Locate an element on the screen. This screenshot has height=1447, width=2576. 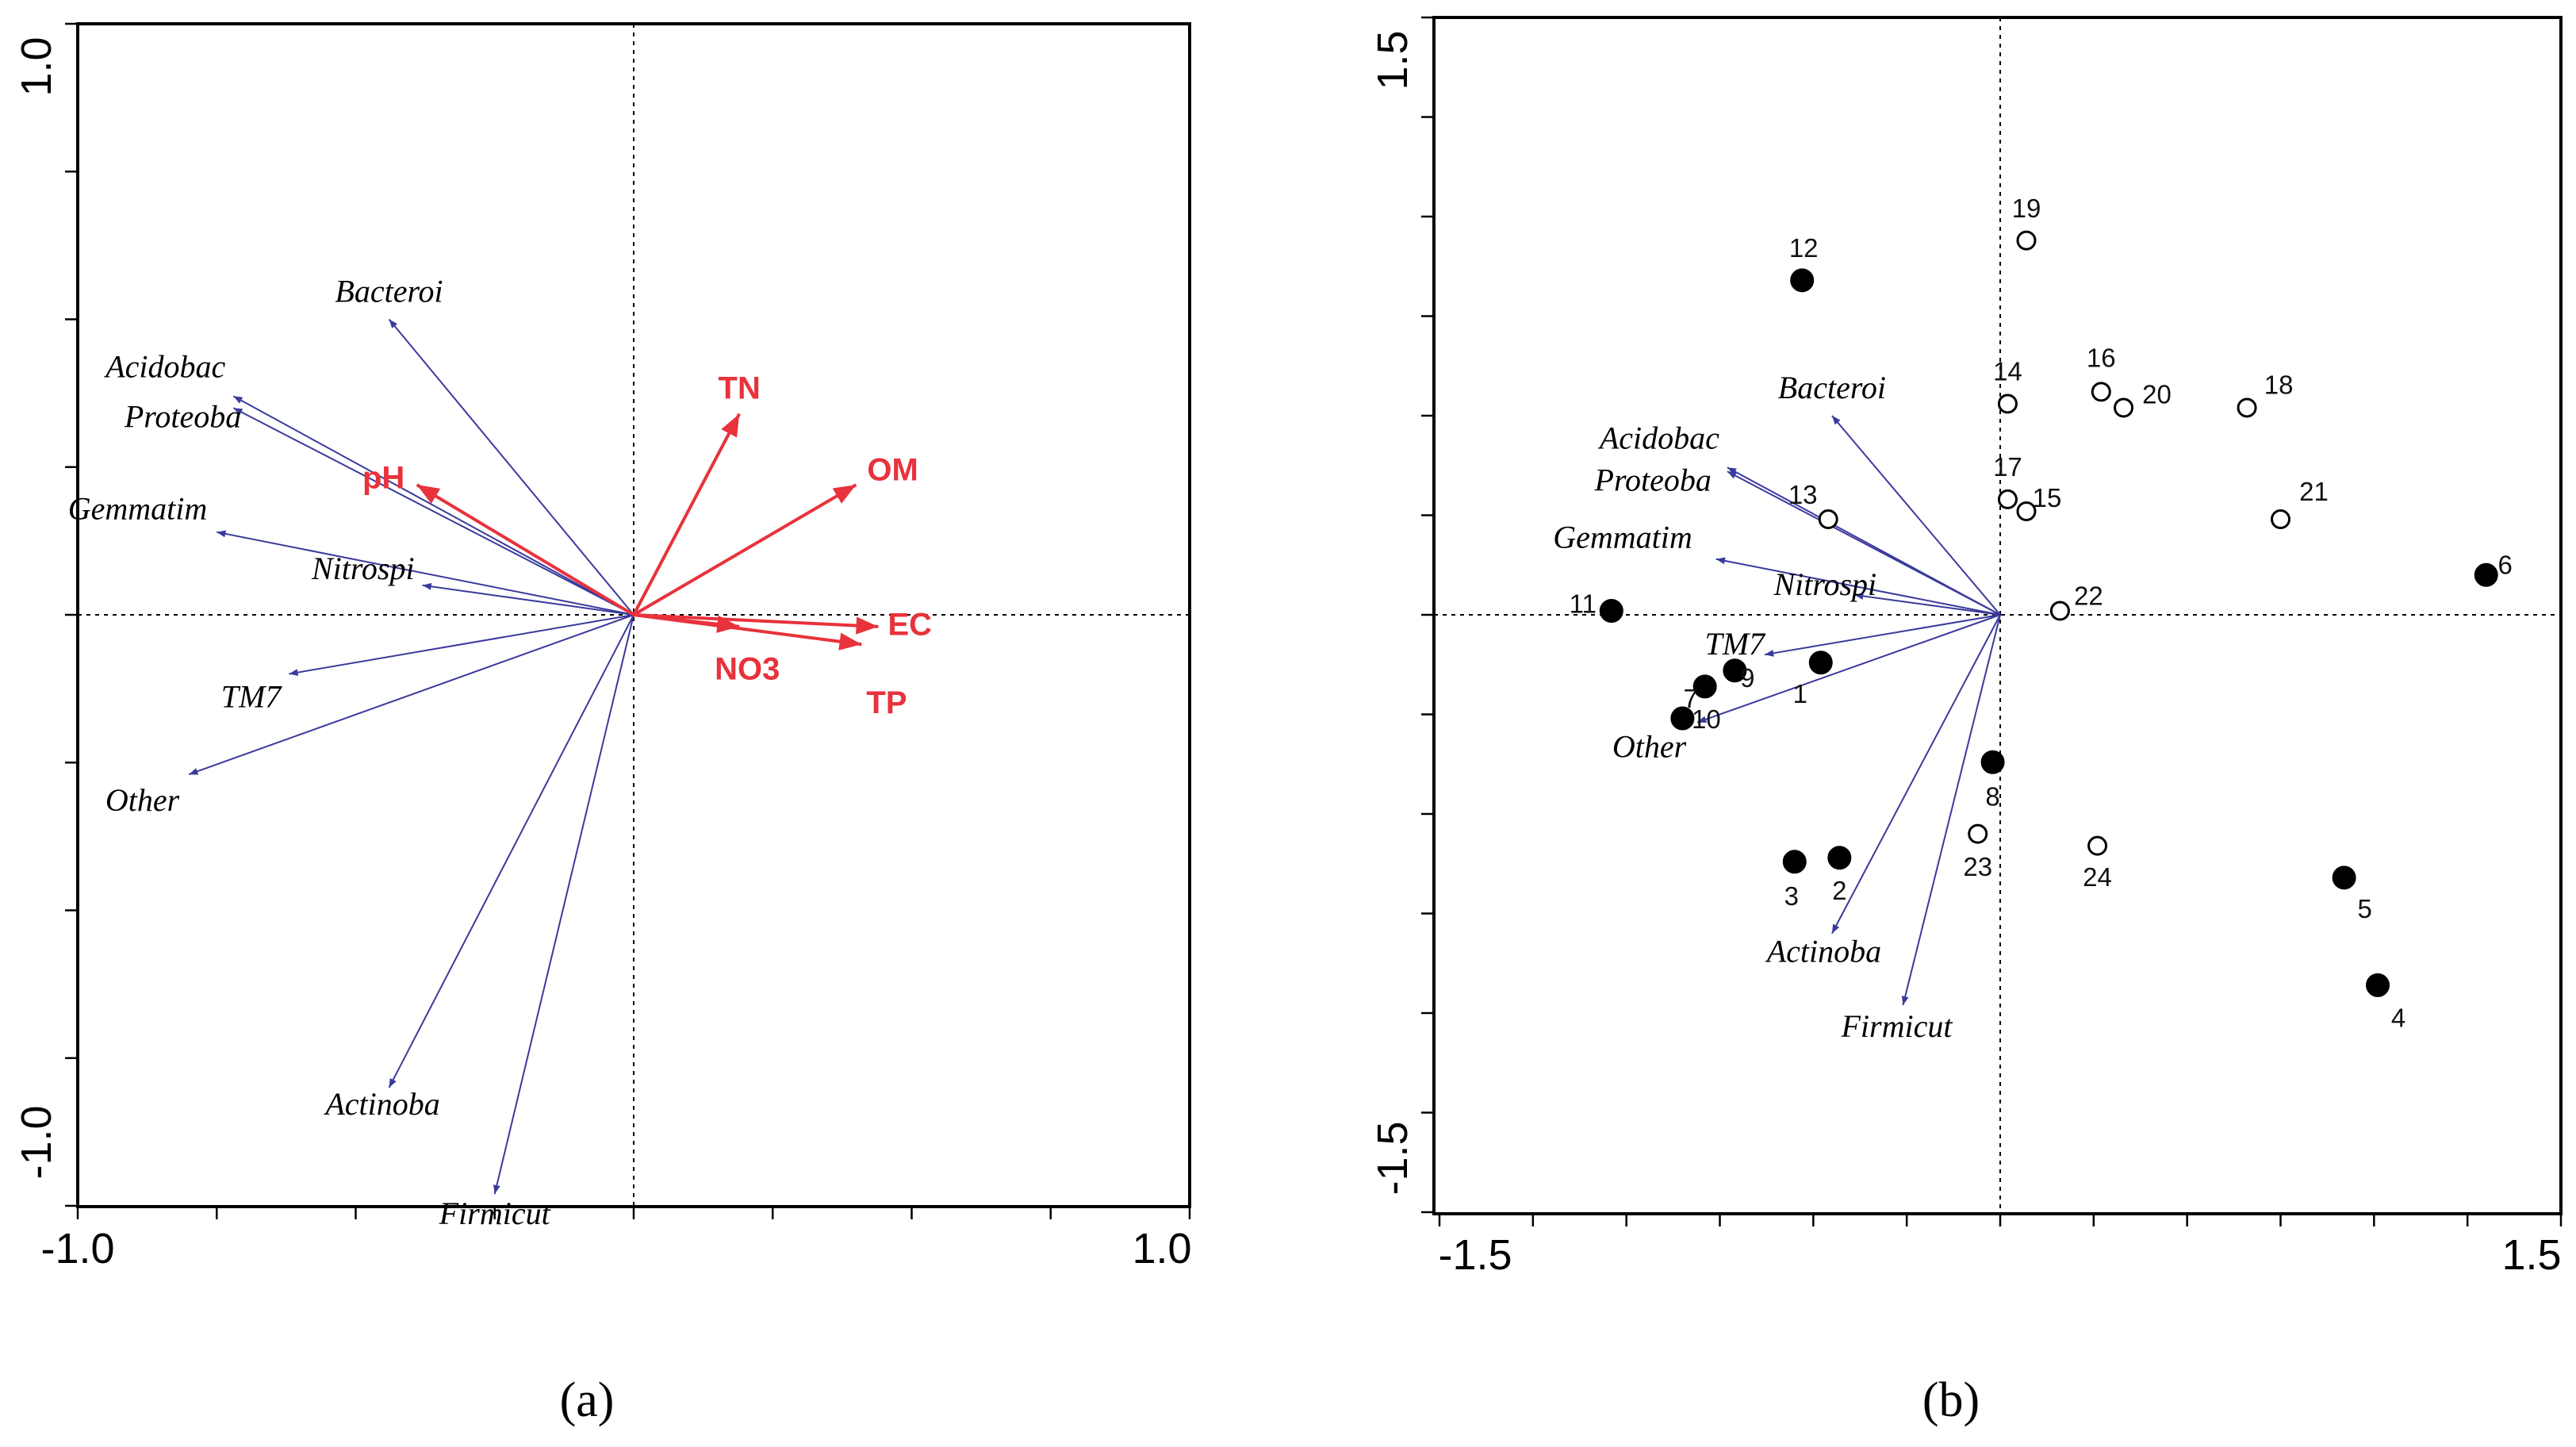
panel-b-species-arrow-nitrospi is located at coordinates (1928, 605).